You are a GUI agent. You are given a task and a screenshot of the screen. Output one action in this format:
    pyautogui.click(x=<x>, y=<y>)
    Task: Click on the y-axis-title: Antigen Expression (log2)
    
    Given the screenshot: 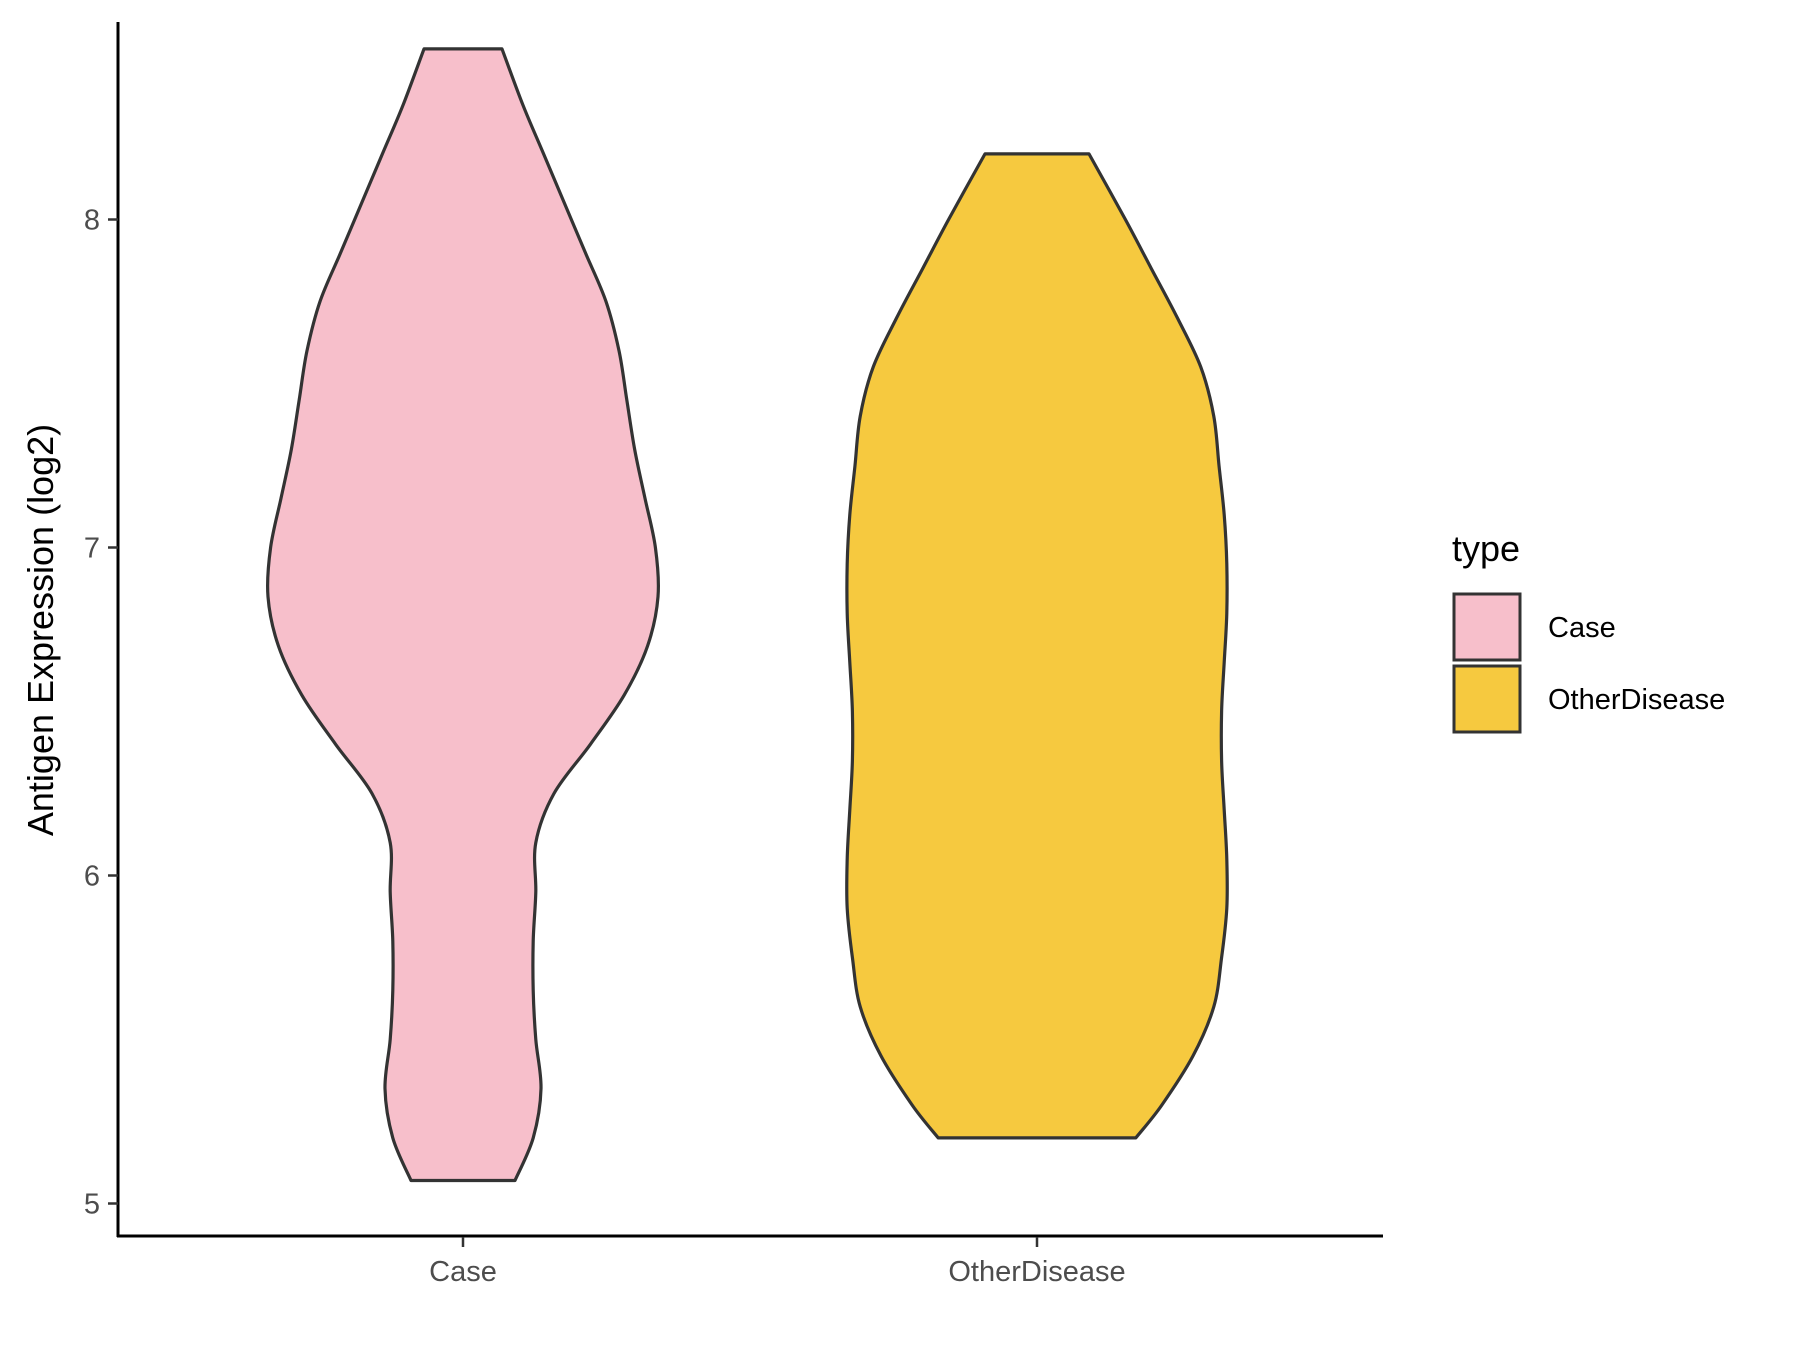 What is the action you would take?
    pyautogui.click(x=40, y=630)
    